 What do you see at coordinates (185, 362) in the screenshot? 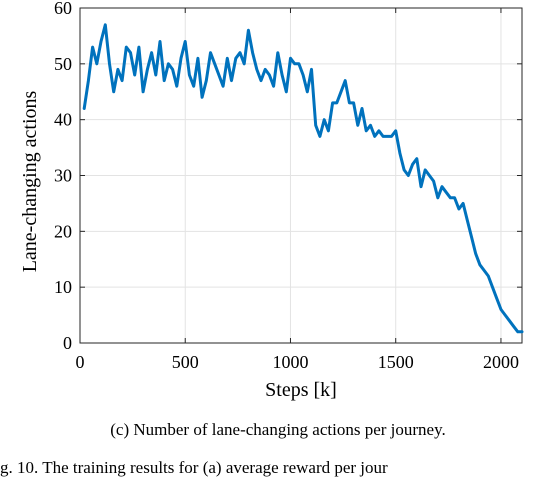
I see `x-tick-label: 500` at bounding box center [185, 362].